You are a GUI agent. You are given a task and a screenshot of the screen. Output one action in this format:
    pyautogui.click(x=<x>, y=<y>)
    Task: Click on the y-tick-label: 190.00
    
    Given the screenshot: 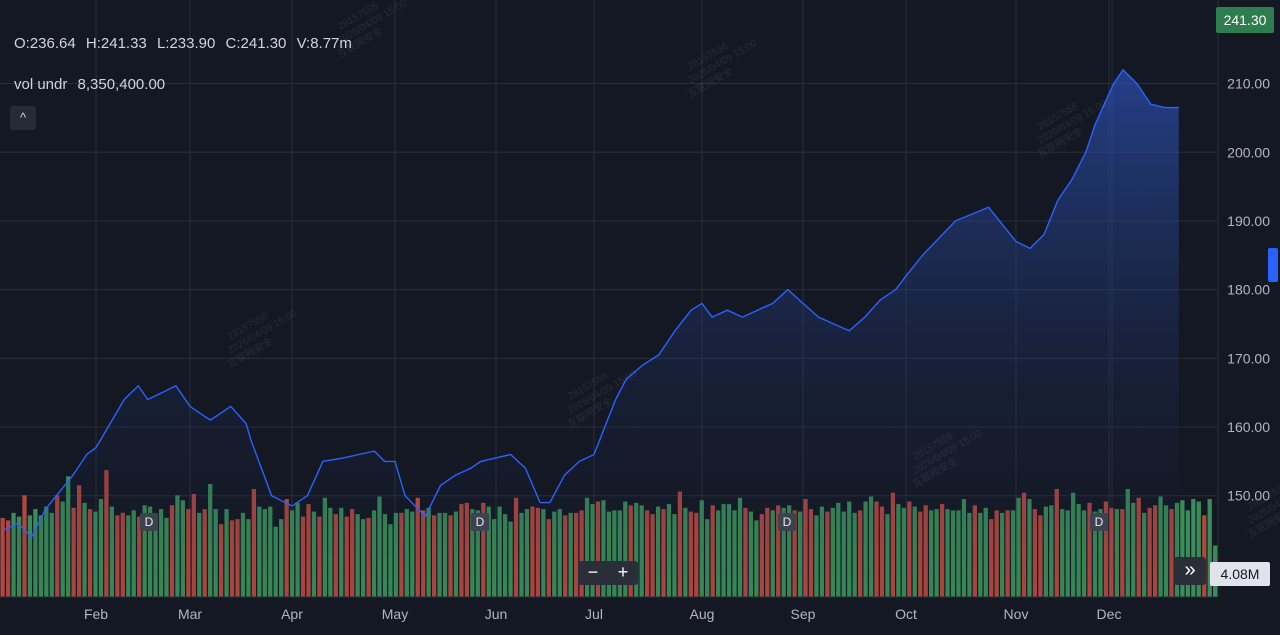 What is the action you would take?
    pyautogui.click(x=1248, y=221)
    